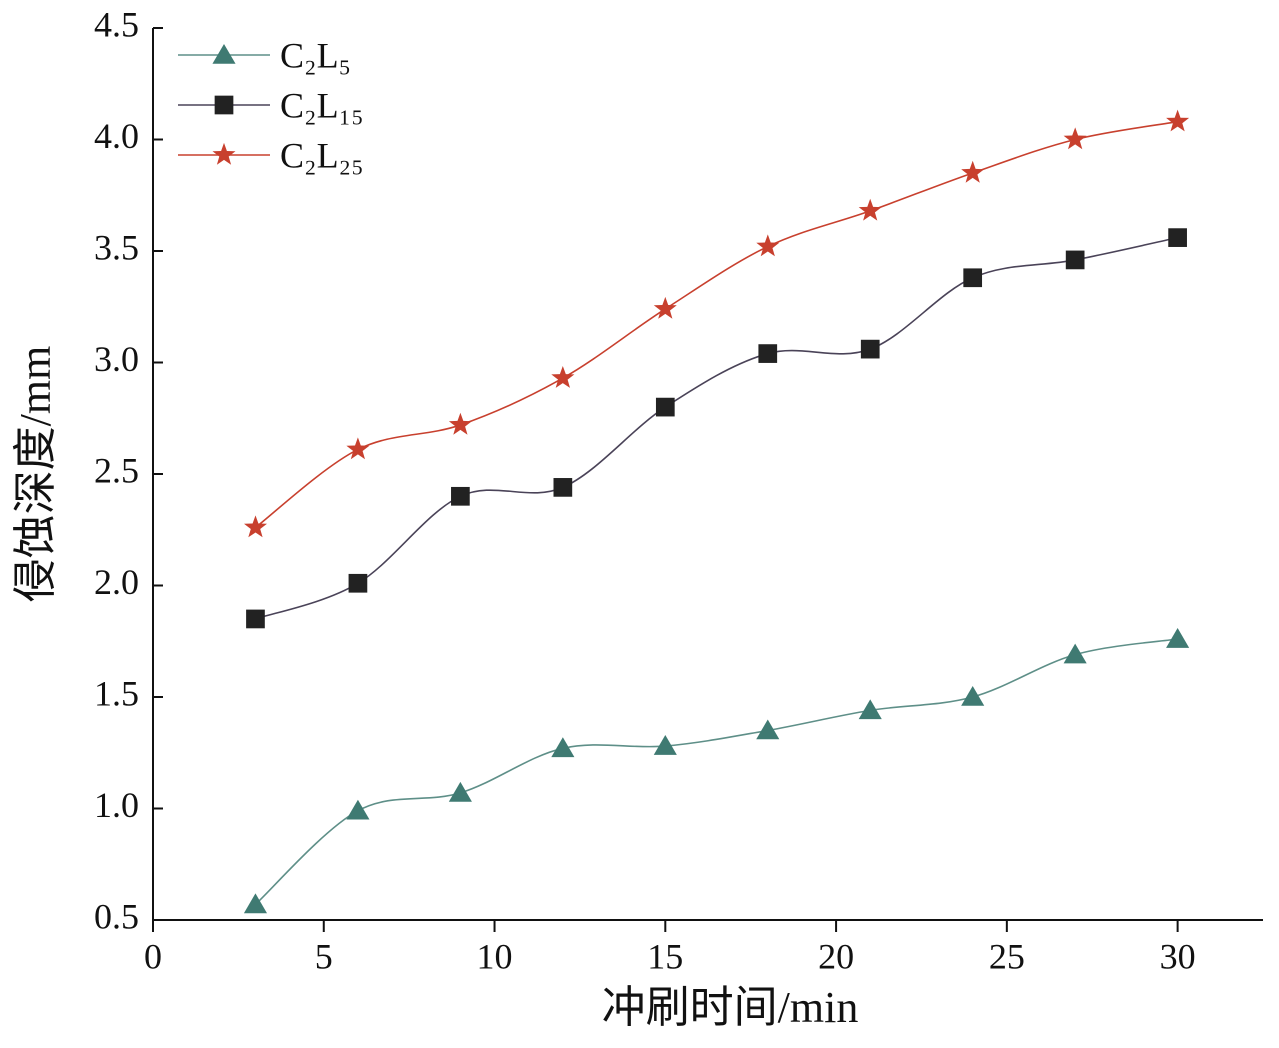 This screenshot has width=1279, height=1048. Describe the element at coordinates (116, 916) in the screenshot. I see `y-tick-label: 0.5` at that location.